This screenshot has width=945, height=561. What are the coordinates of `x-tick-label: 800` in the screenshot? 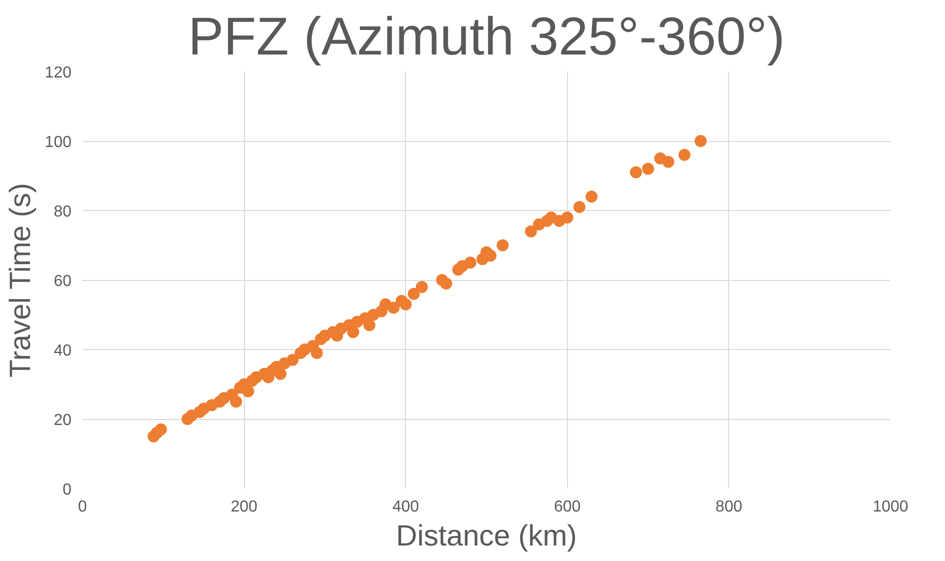 It's located at (729, 507).